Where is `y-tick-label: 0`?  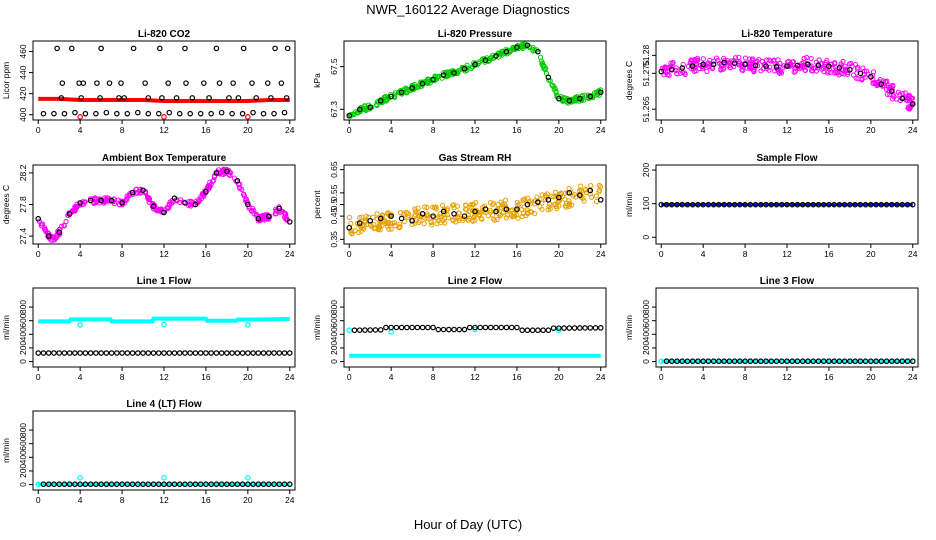
y-tick-label: 0 is located at coordinates (646, 361).